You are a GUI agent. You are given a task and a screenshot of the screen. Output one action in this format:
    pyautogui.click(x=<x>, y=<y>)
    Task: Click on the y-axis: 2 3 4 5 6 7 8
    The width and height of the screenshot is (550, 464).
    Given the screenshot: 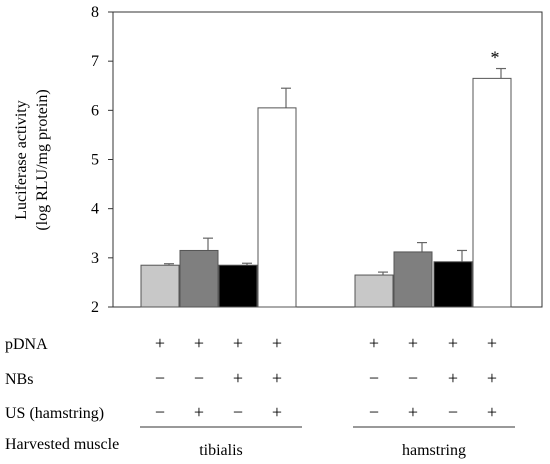 What is the action you would take?
    pyautogui.click(x=102, y=160)
    